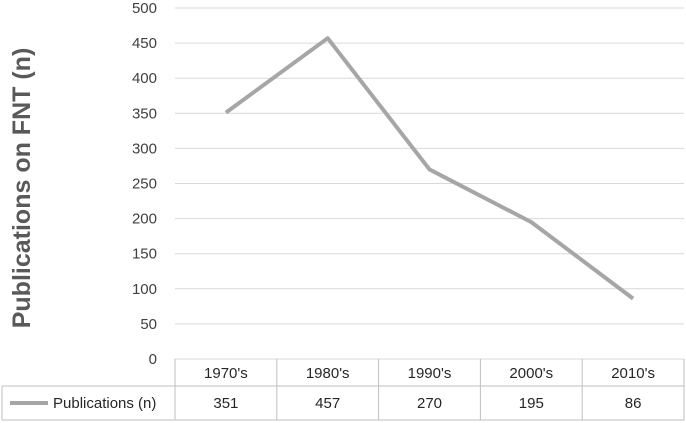 The image size is (686, 423). Describe the element at coordinates (144, 43) in the screenshot. I see `y-tick-label: 450` at that location.